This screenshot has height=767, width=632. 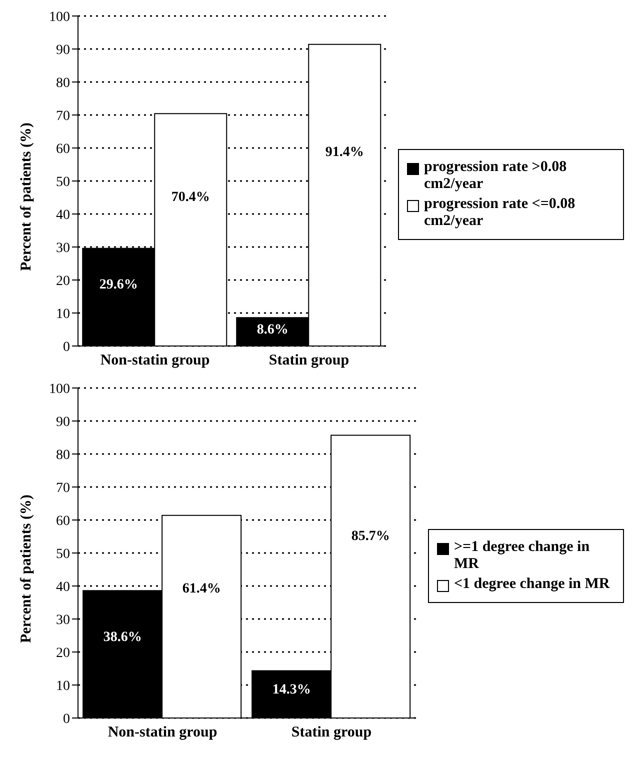 What do you see at coordinates (291, 690) in the screenshot?
I see `data-label: 14.3%` at bounding box center [291, 690].